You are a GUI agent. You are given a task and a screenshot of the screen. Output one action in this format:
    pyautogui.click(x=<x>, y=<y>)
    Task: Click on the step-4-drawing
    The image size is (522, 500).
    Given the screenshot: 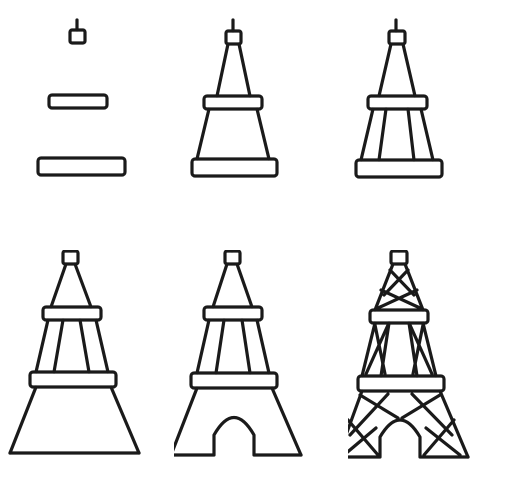 What is the action you would take?
    pyautogui.click(x=74, y=352)
    